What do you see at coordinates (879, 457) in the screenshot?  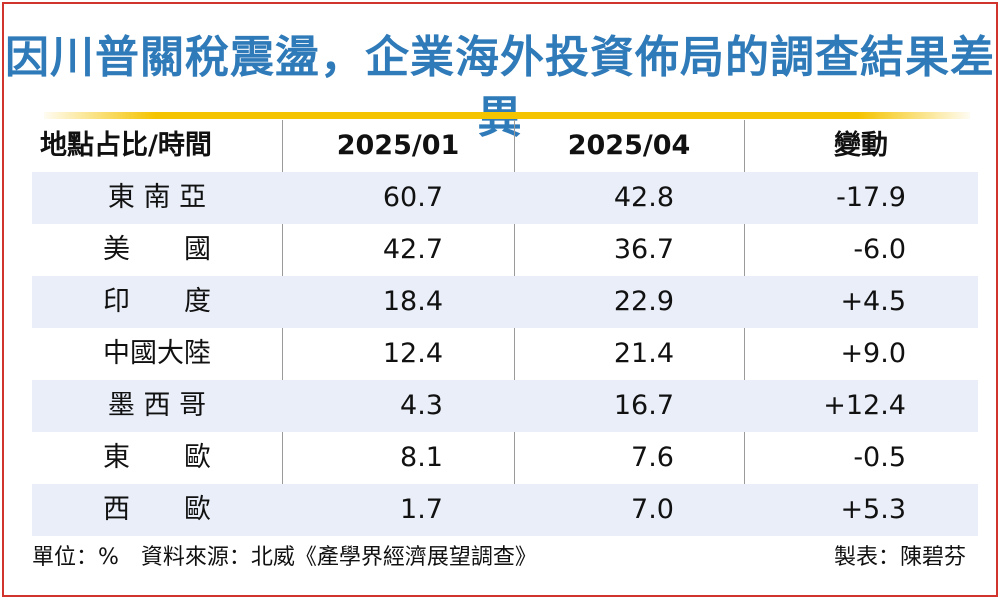 I see `value-change: -0.5` at bounding box center [879, 457].